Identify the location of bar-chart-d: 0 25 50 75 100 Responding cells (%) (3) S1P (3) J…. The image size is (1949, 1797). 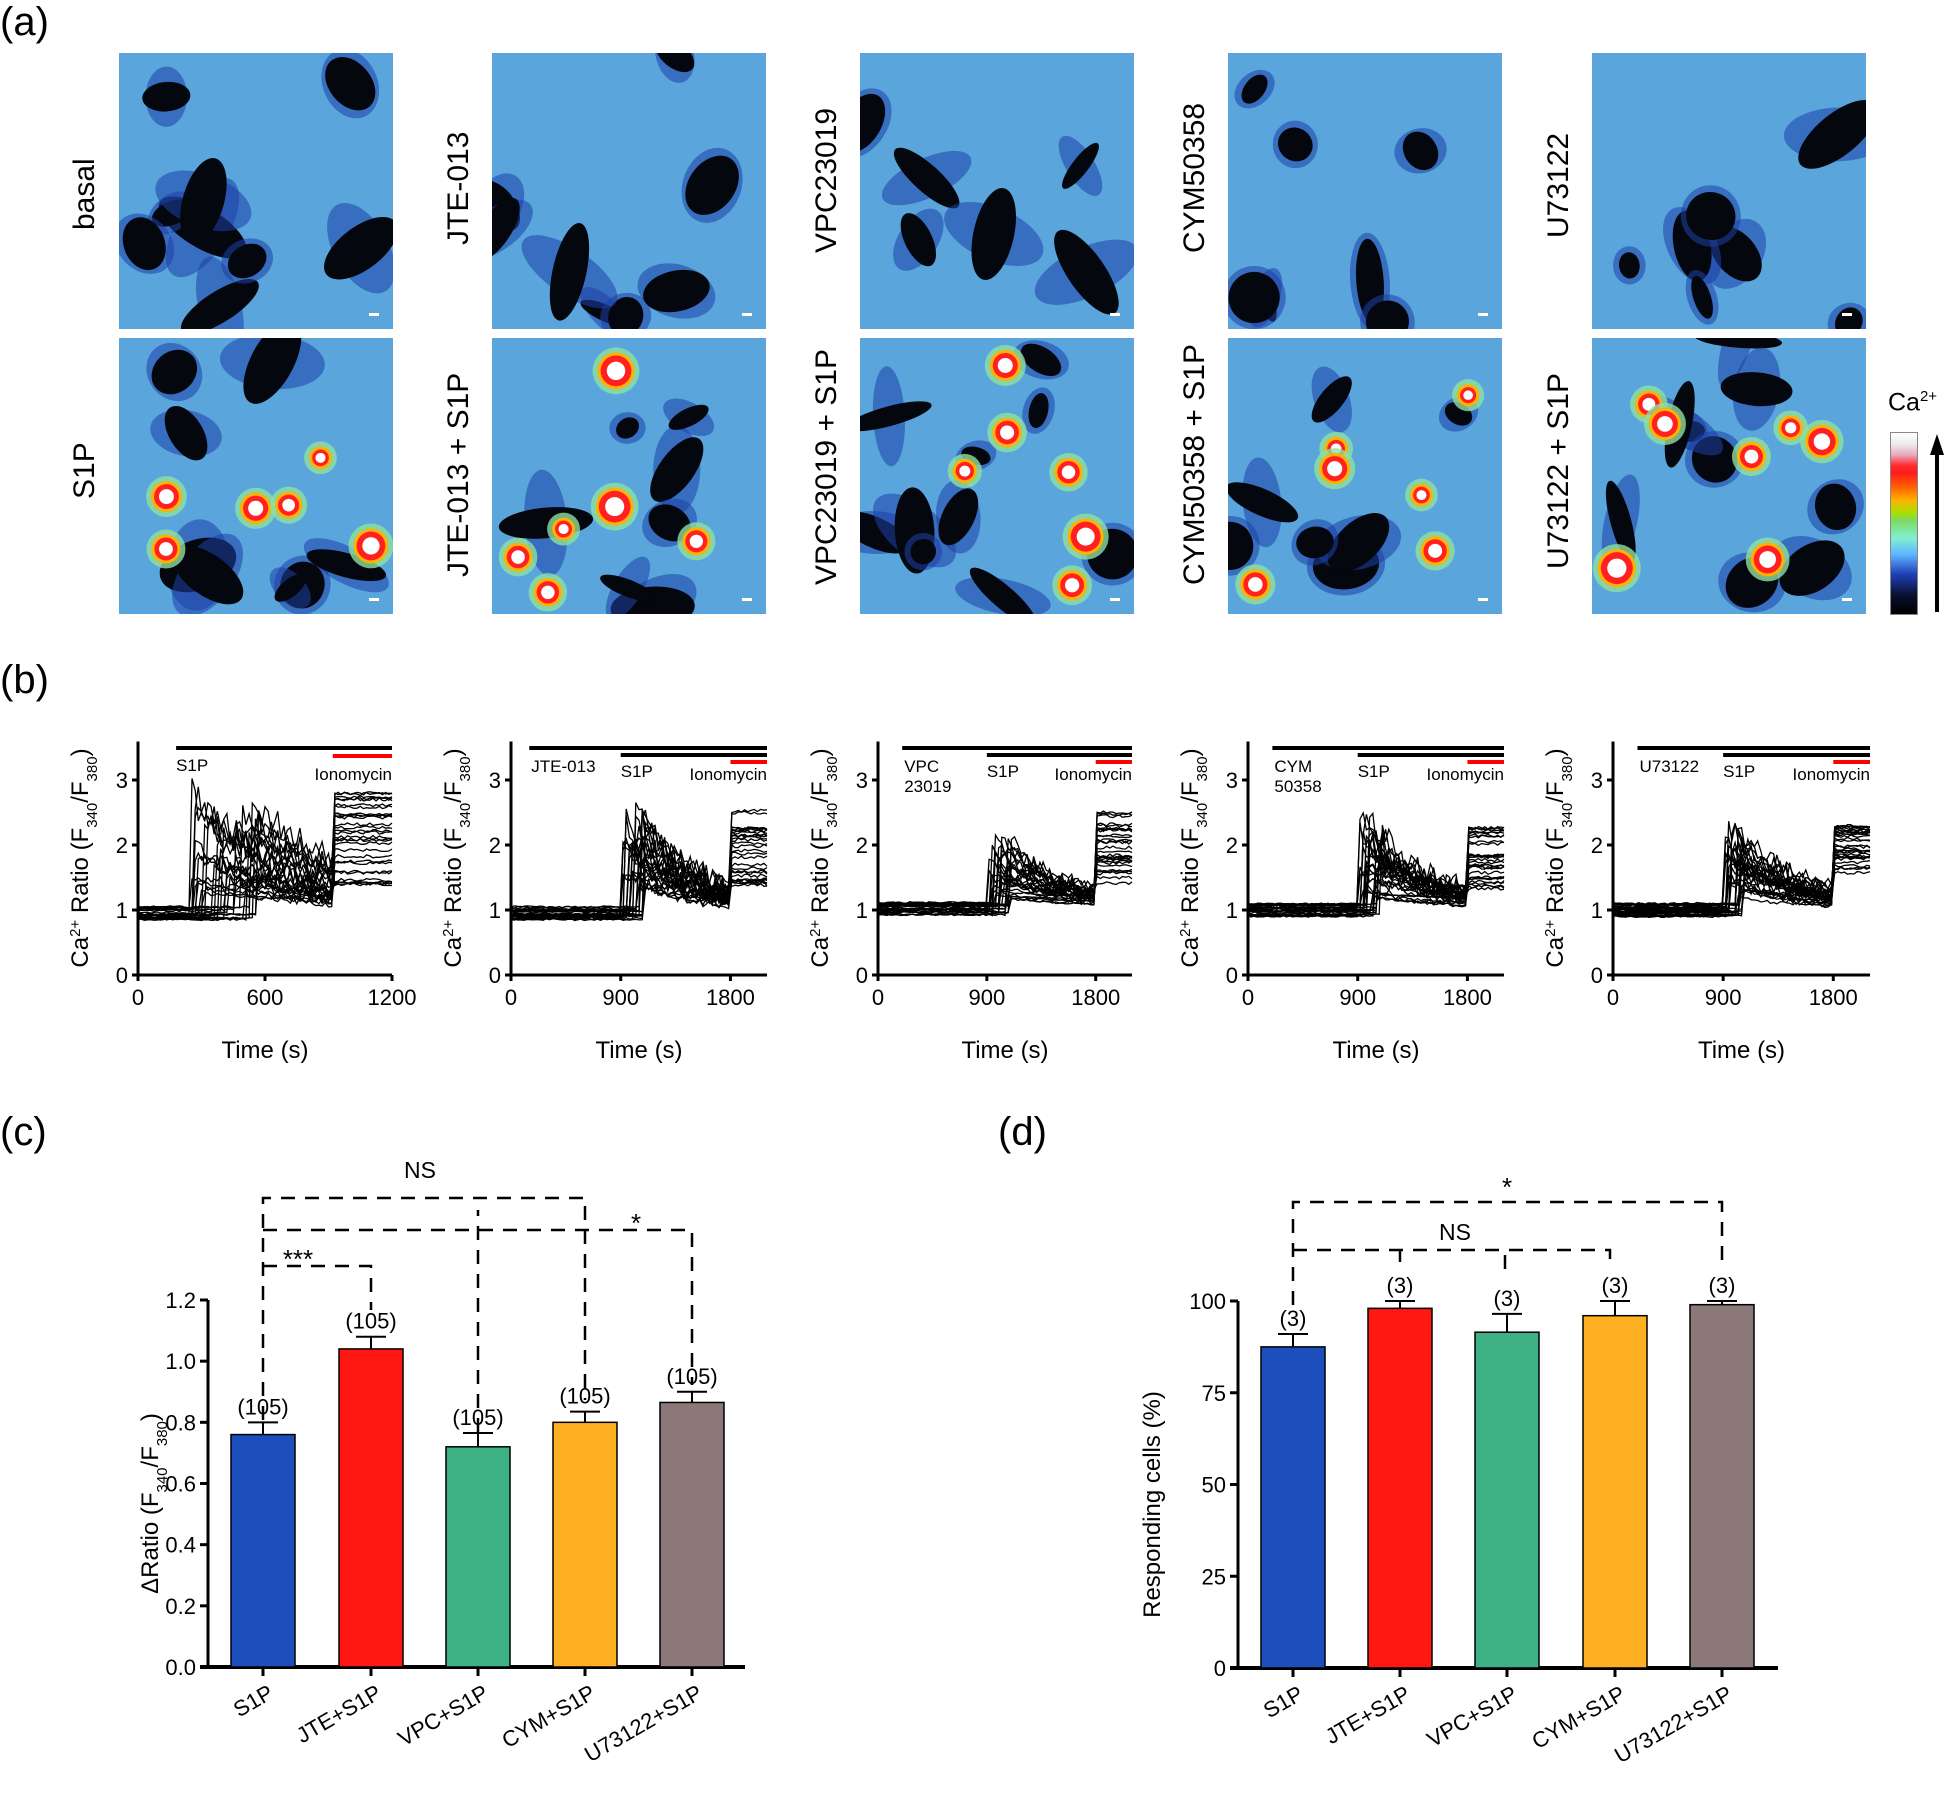
(1458, 1470).